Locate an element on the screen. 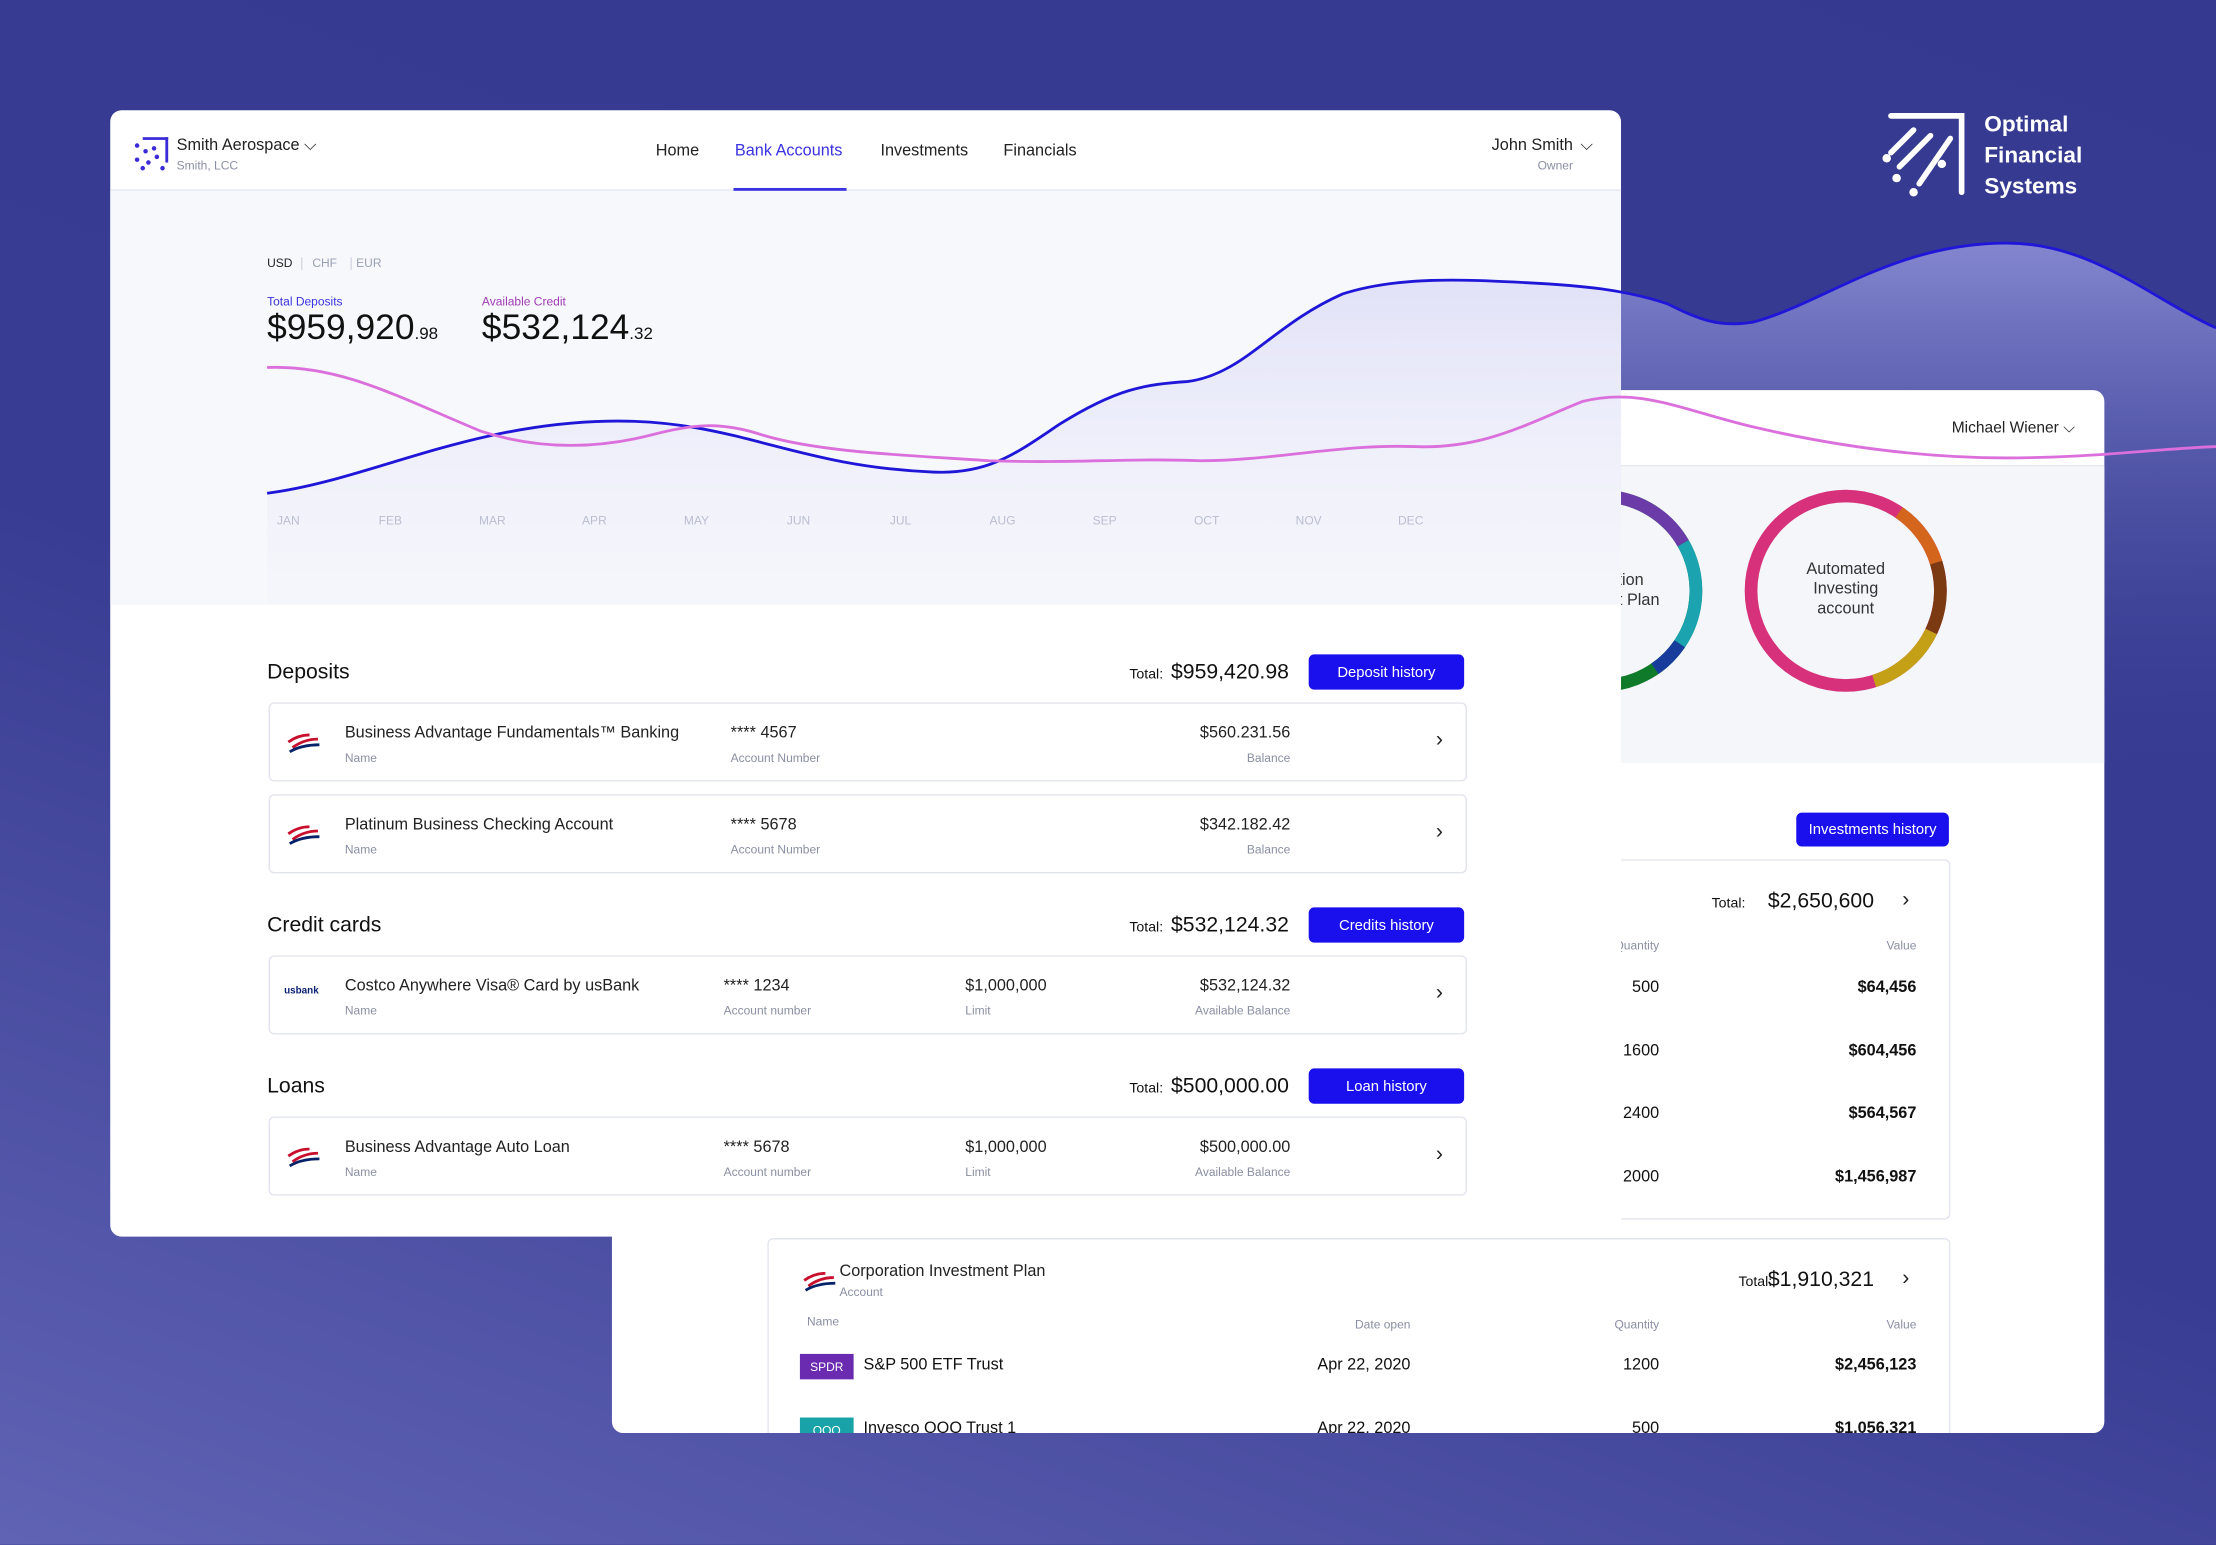  column-header: Date open is located at coordinates (1382, 1324).